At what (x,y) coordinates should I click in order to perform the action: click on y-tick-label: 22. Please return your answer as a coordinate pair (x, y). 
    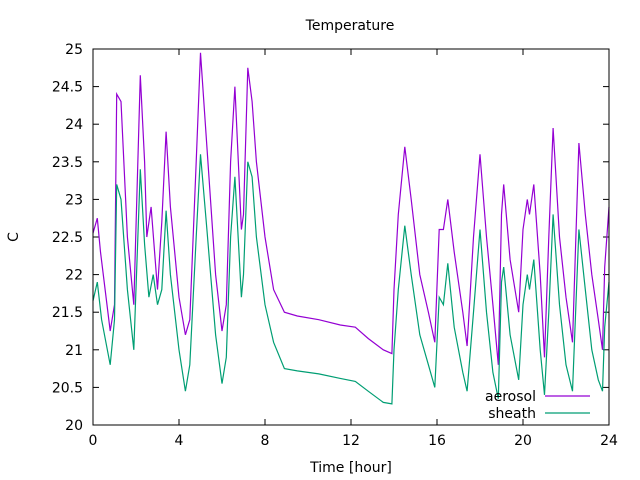
    Looking at the image, I should click on (74, 276).